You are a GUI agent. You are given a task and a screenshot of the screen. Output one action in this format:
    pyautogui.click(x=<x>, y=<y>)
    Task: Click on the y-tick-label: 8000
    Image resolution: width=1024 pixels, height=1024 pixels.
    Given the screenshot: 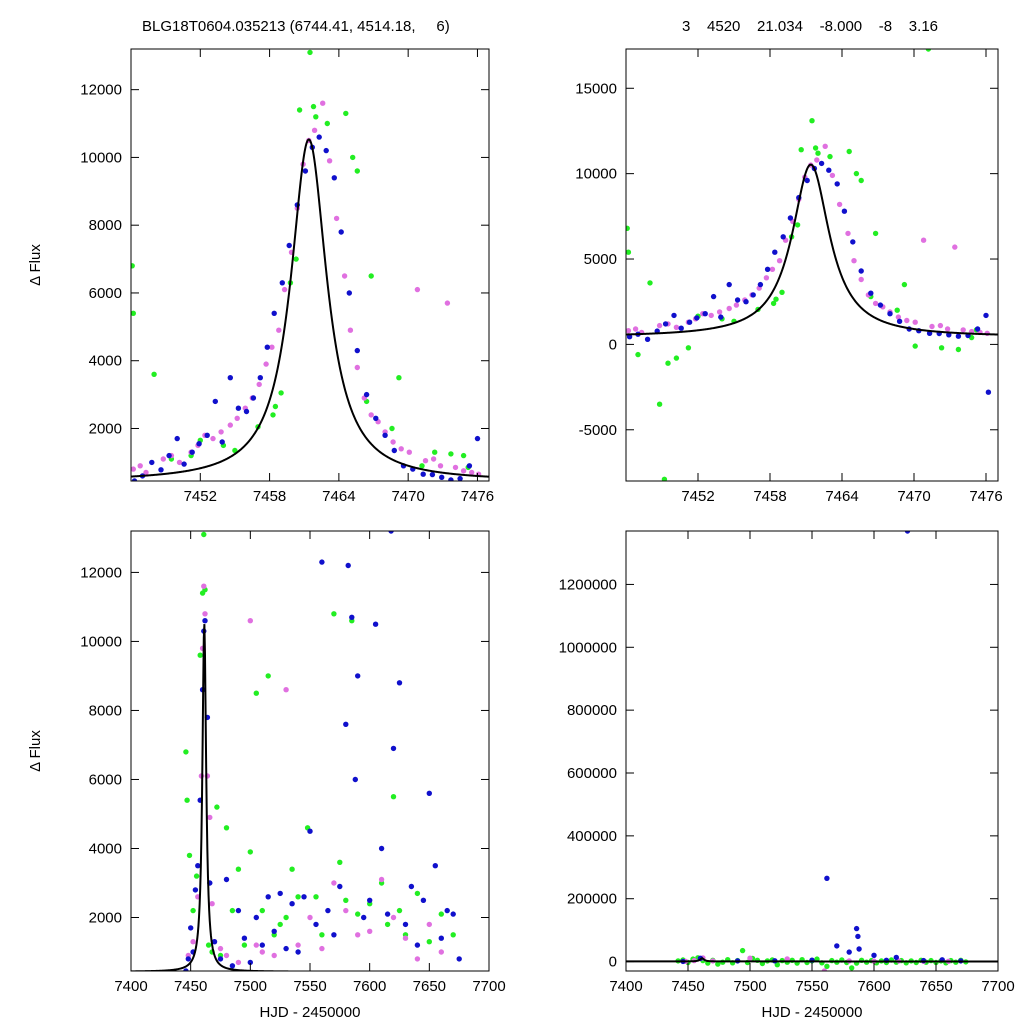 What is the action you would take?
    pyautogui.click(x=105, y=710)
    